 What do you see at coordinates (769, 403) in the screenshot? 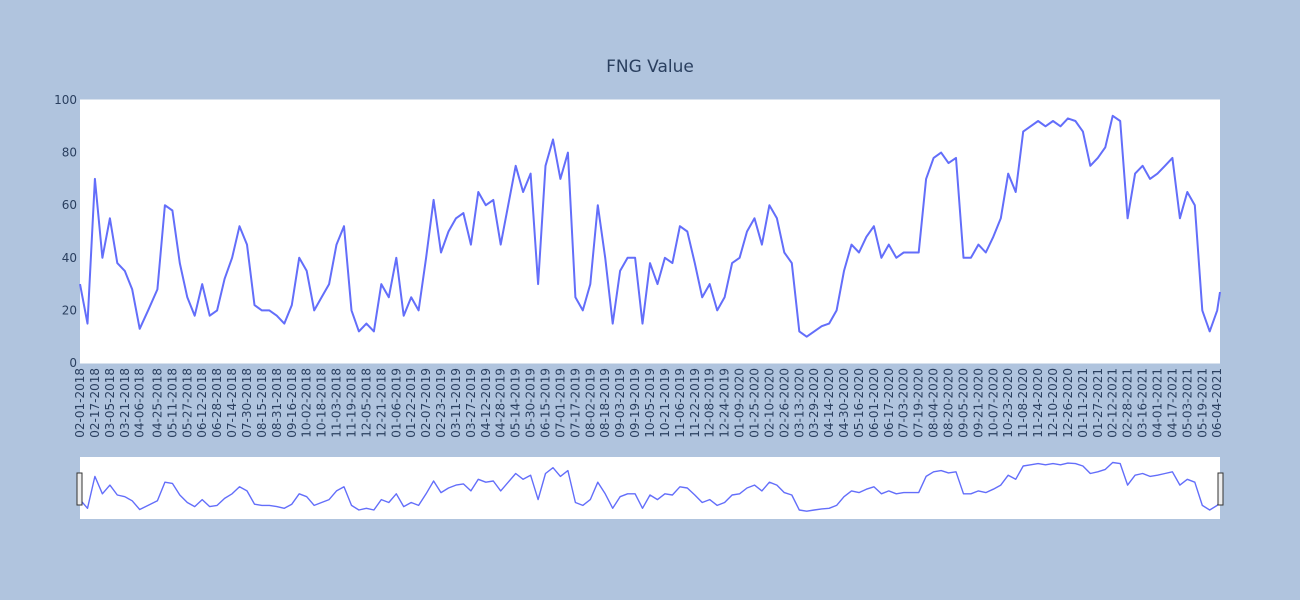
I see `x-tick-label: 02-10-2020` at bounding box center [769, 403].